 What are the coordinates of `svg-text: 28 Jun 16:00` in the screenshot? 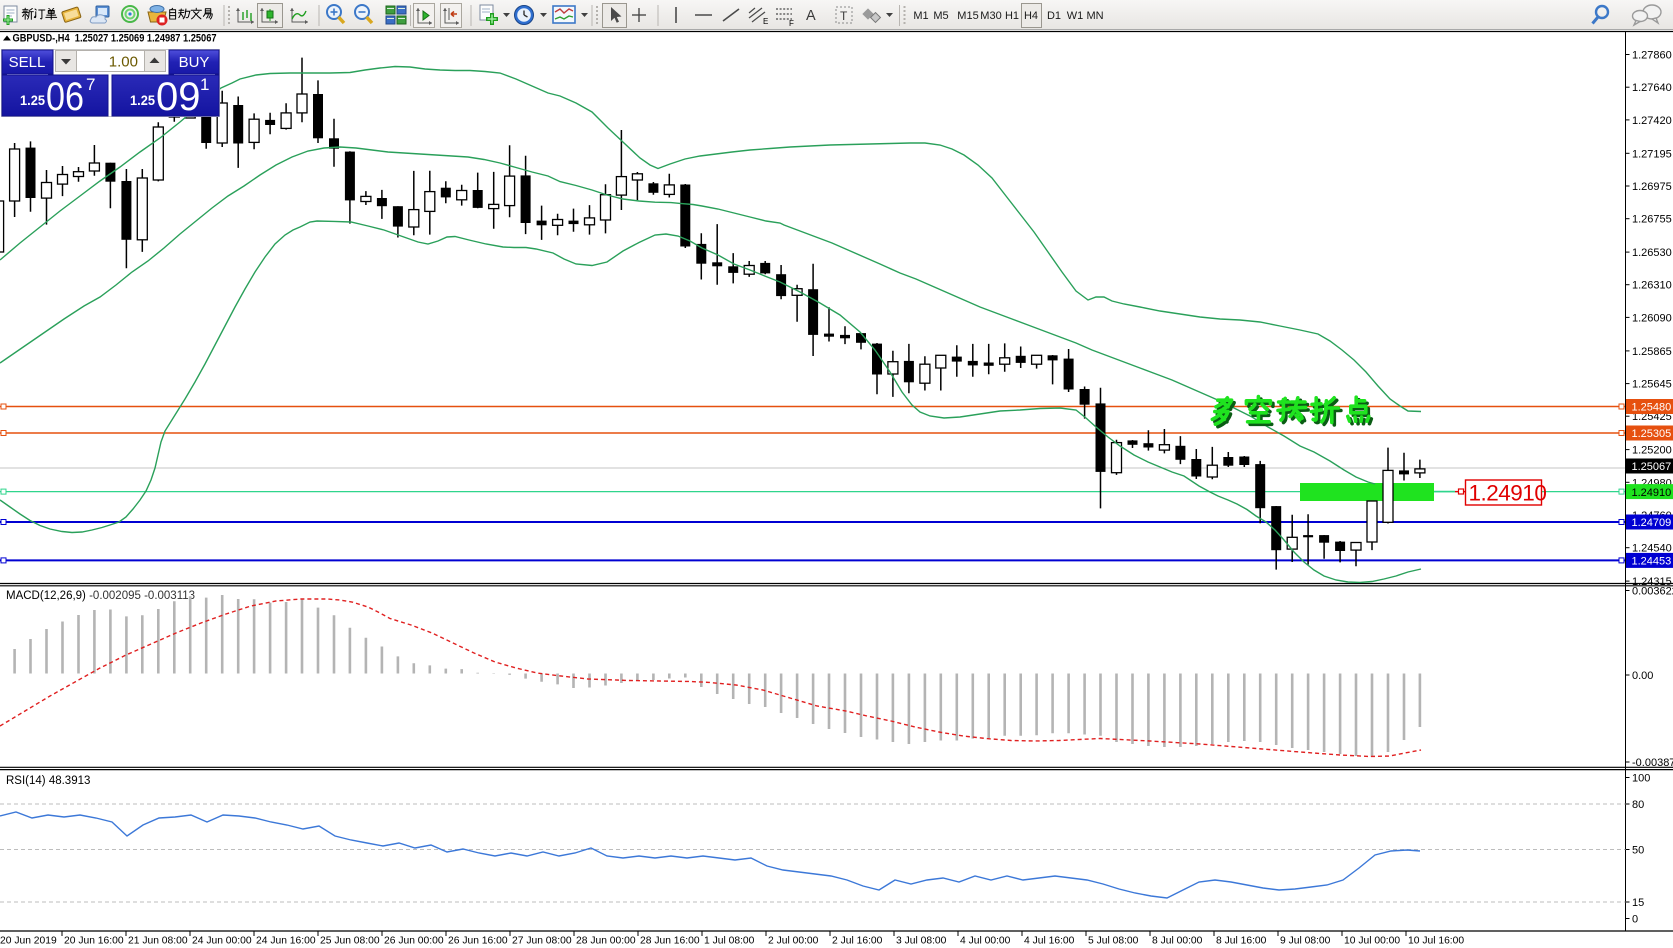 It's located at (670, 941).